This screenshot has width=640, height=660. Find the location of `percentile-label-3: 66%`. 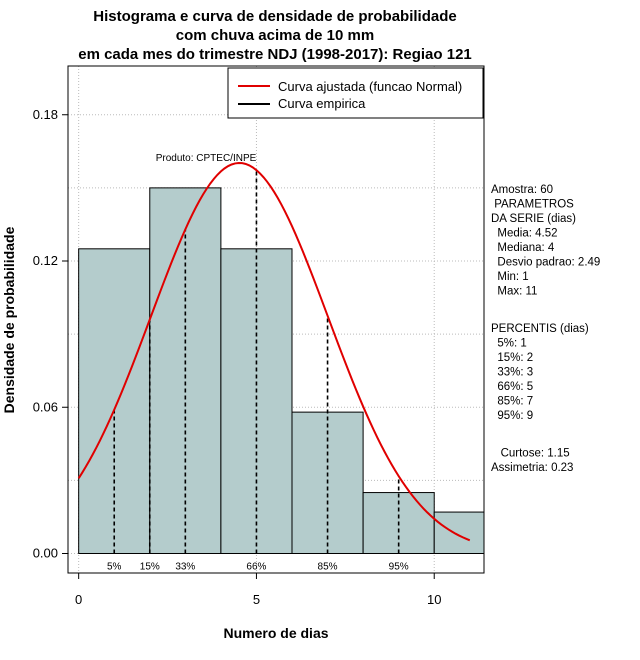

percentile-label-3: 66% is located at coordinates (256, 567).